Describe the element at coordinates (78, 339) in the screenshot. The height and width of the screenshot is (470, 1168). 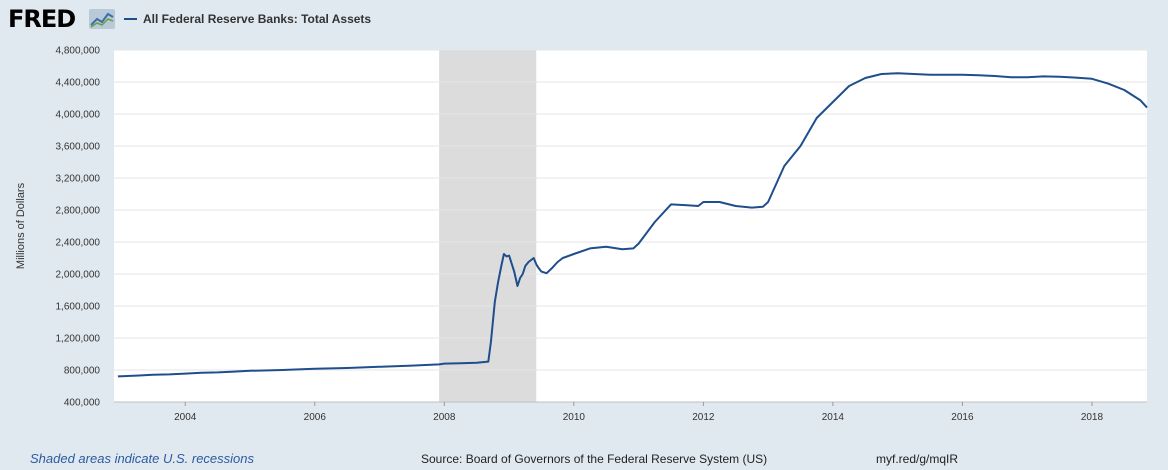
I see `y-tick-label: 1,200,000` at that location.